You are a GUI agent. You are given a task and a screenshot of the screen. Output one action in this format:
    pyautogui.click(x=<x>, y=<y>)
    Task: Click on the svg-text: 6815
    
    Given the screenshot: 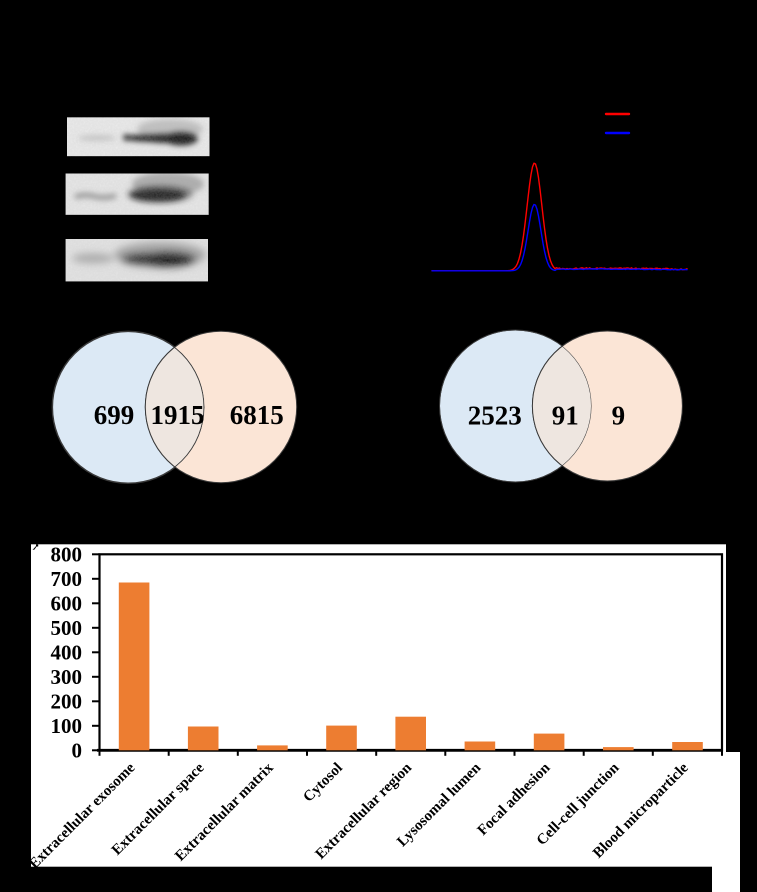 What is the action you would take?
    pyautogui.click(x=257, y=415)
    